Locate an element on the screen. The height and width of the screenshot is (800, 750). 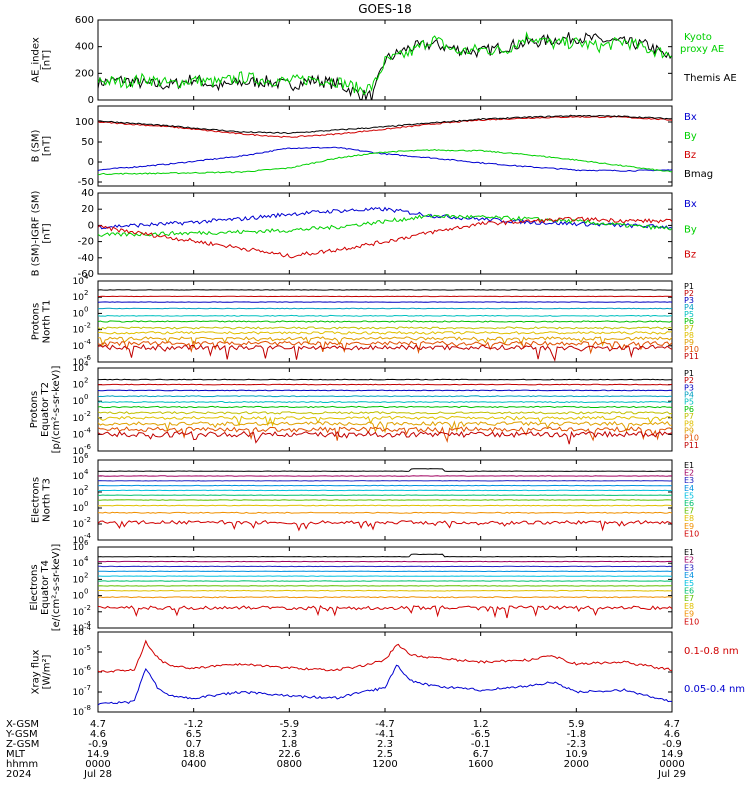
ephemeris-value: 1.8 is located at coordinates (289, 744).